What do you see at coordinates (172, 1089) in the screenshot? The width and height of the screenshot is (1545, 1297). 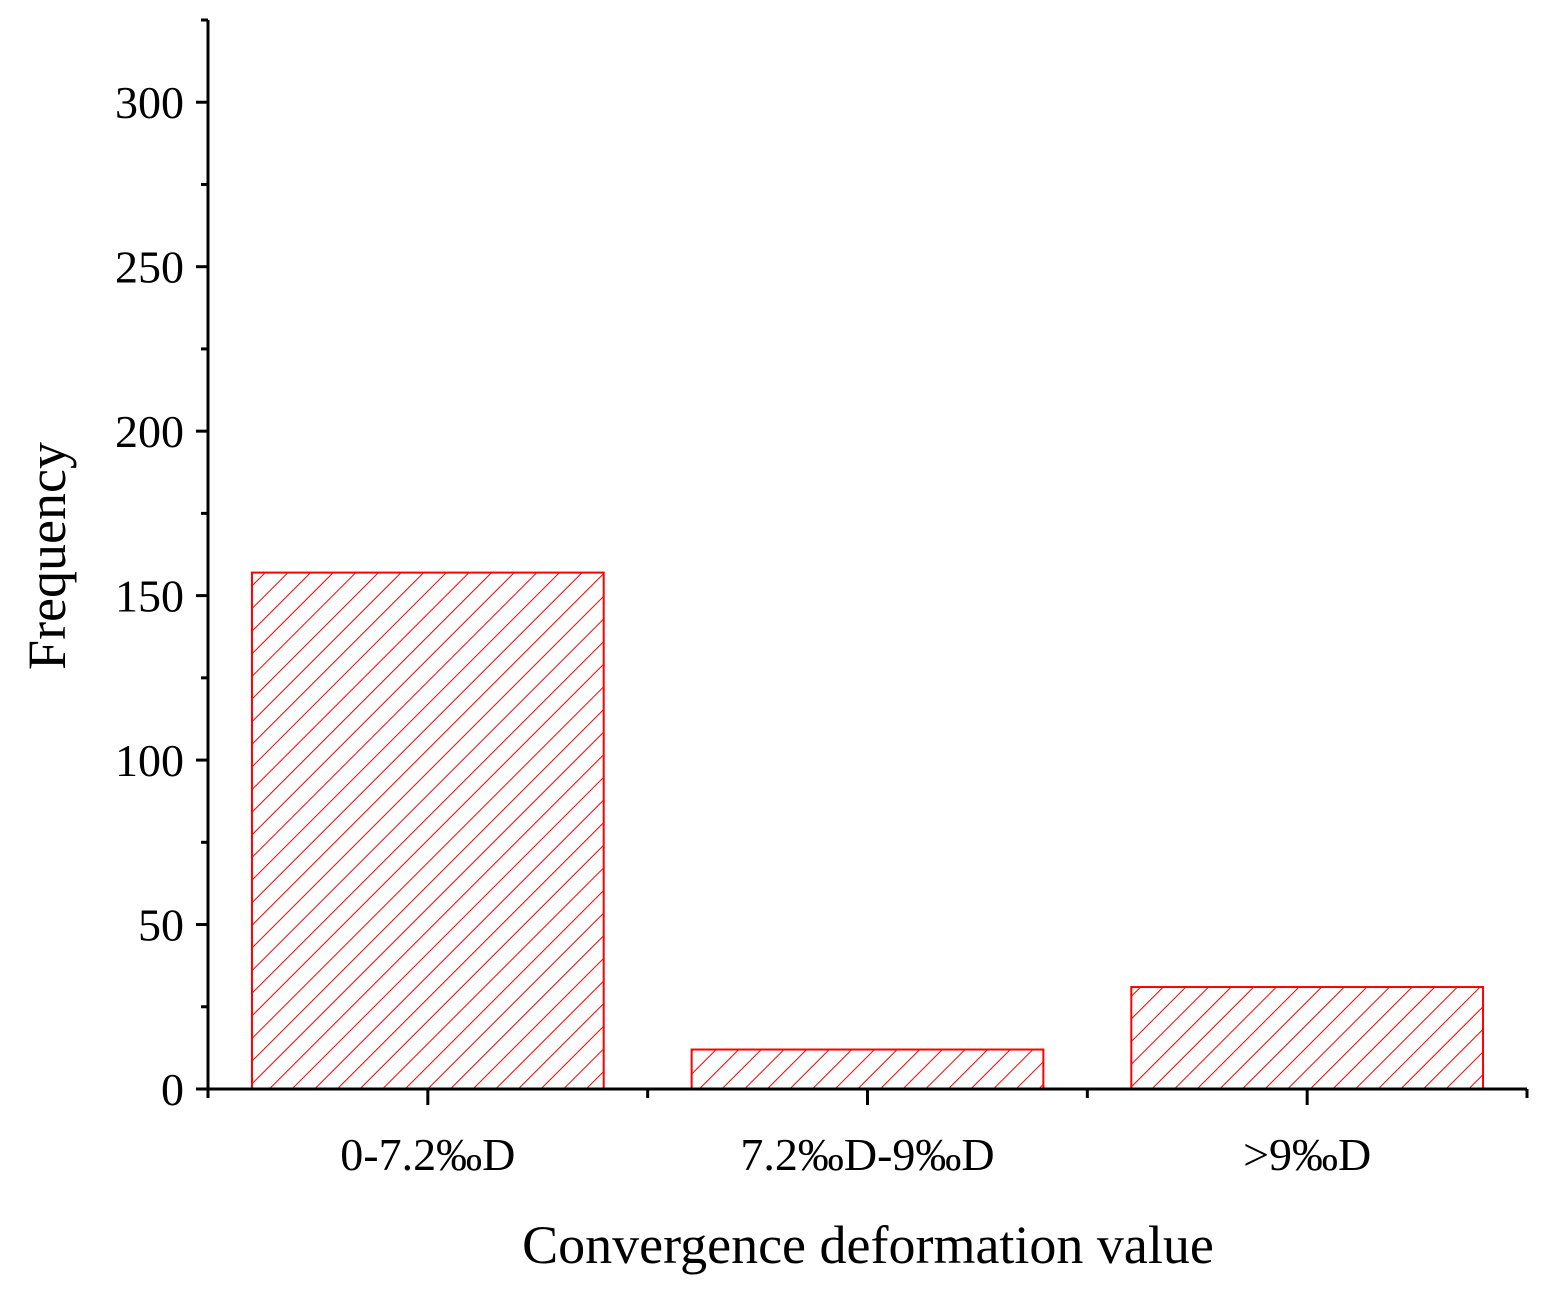 I see `y-tick-label: 0` at bounding box center [172, 1089].